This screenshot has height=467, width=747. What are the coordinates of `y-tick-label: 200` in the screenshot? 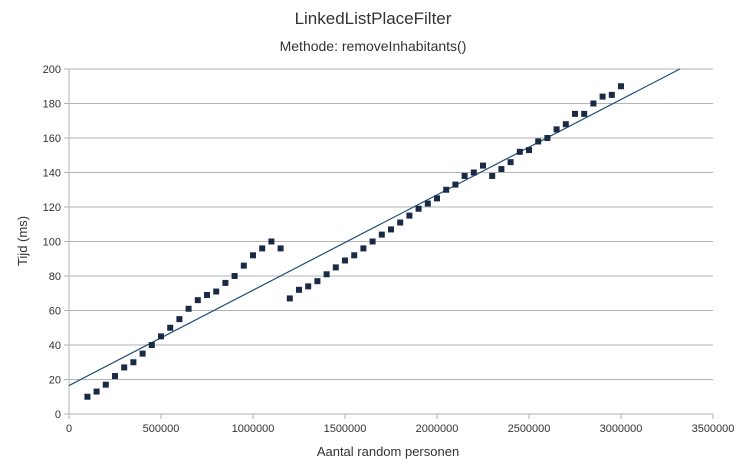 It's located at (52, 70).